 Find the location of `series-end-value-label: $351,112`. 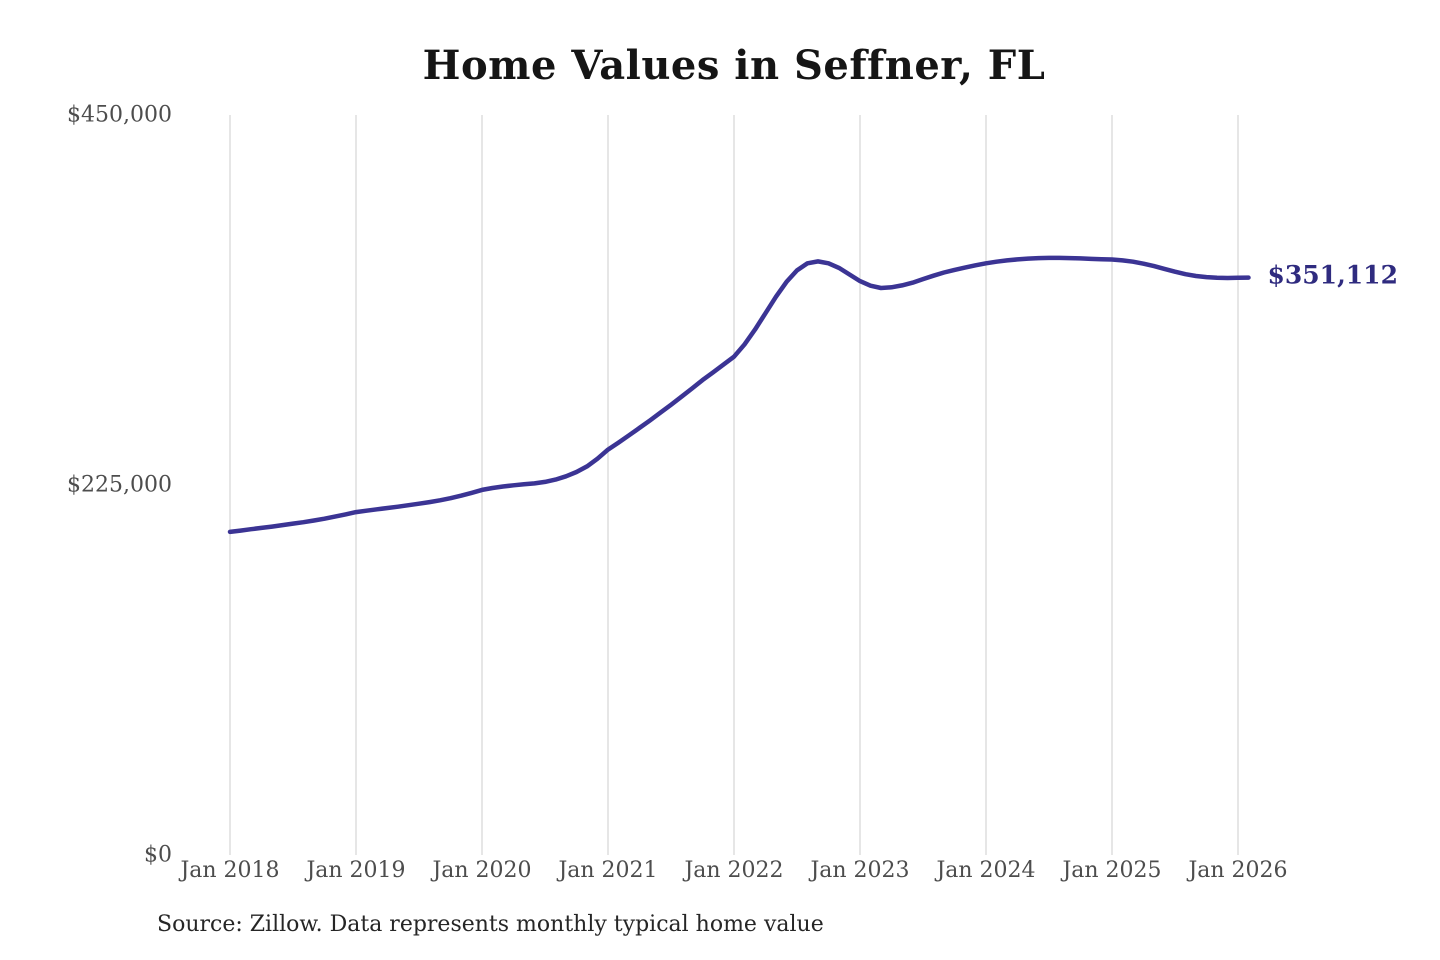

series-end-value-label: $351,112 is located at coordinates (1332, 275).